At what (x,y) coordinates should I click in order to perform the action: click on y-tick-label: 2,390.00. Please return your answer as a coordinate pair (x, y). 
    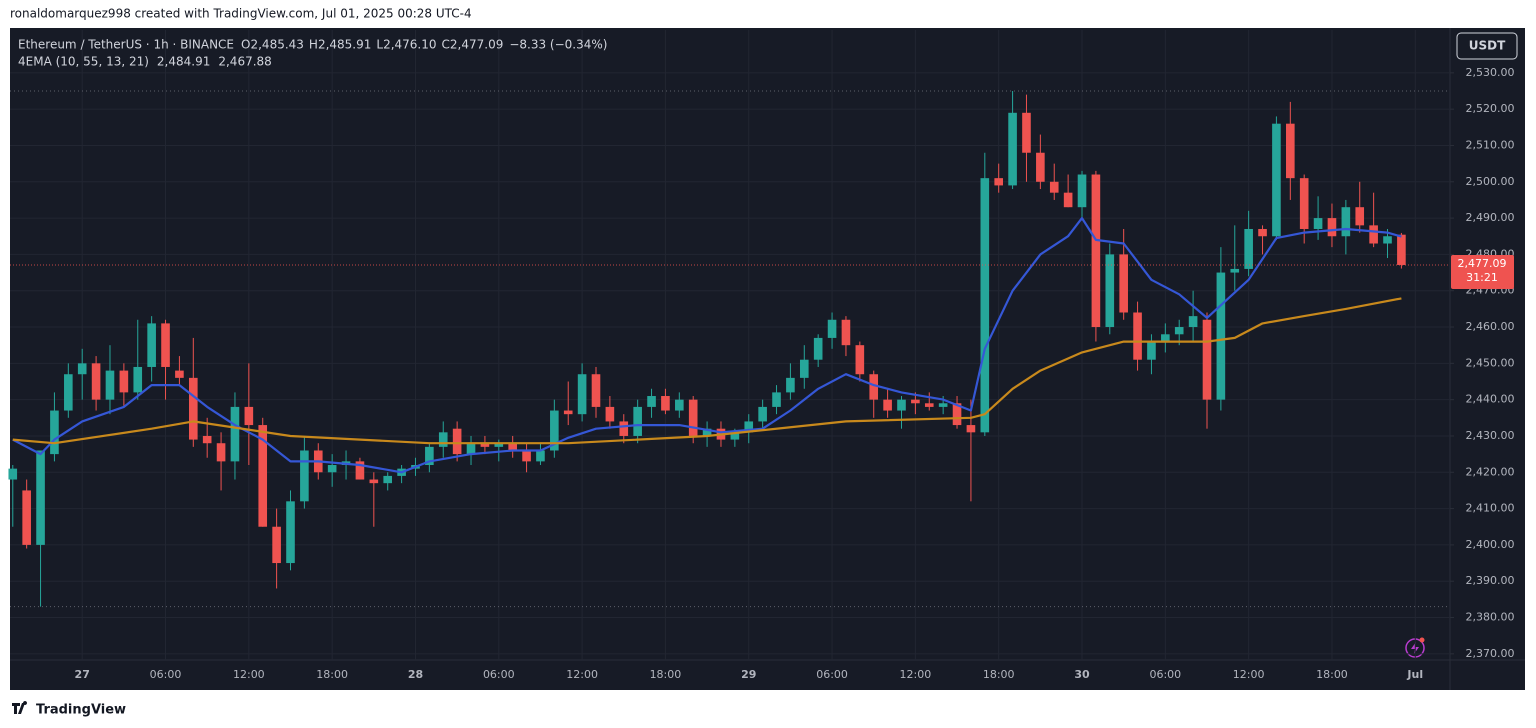
    Looking at the image, I should click on (1490, 580).